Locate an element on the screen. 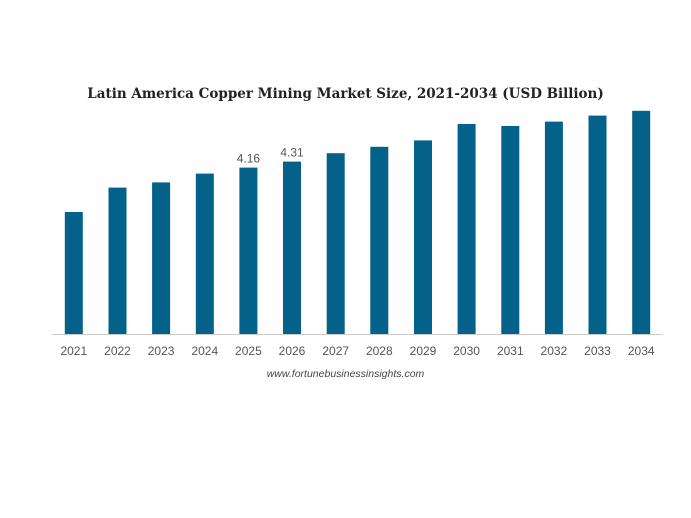  bar-2031 is located at coordinates (510, 230).